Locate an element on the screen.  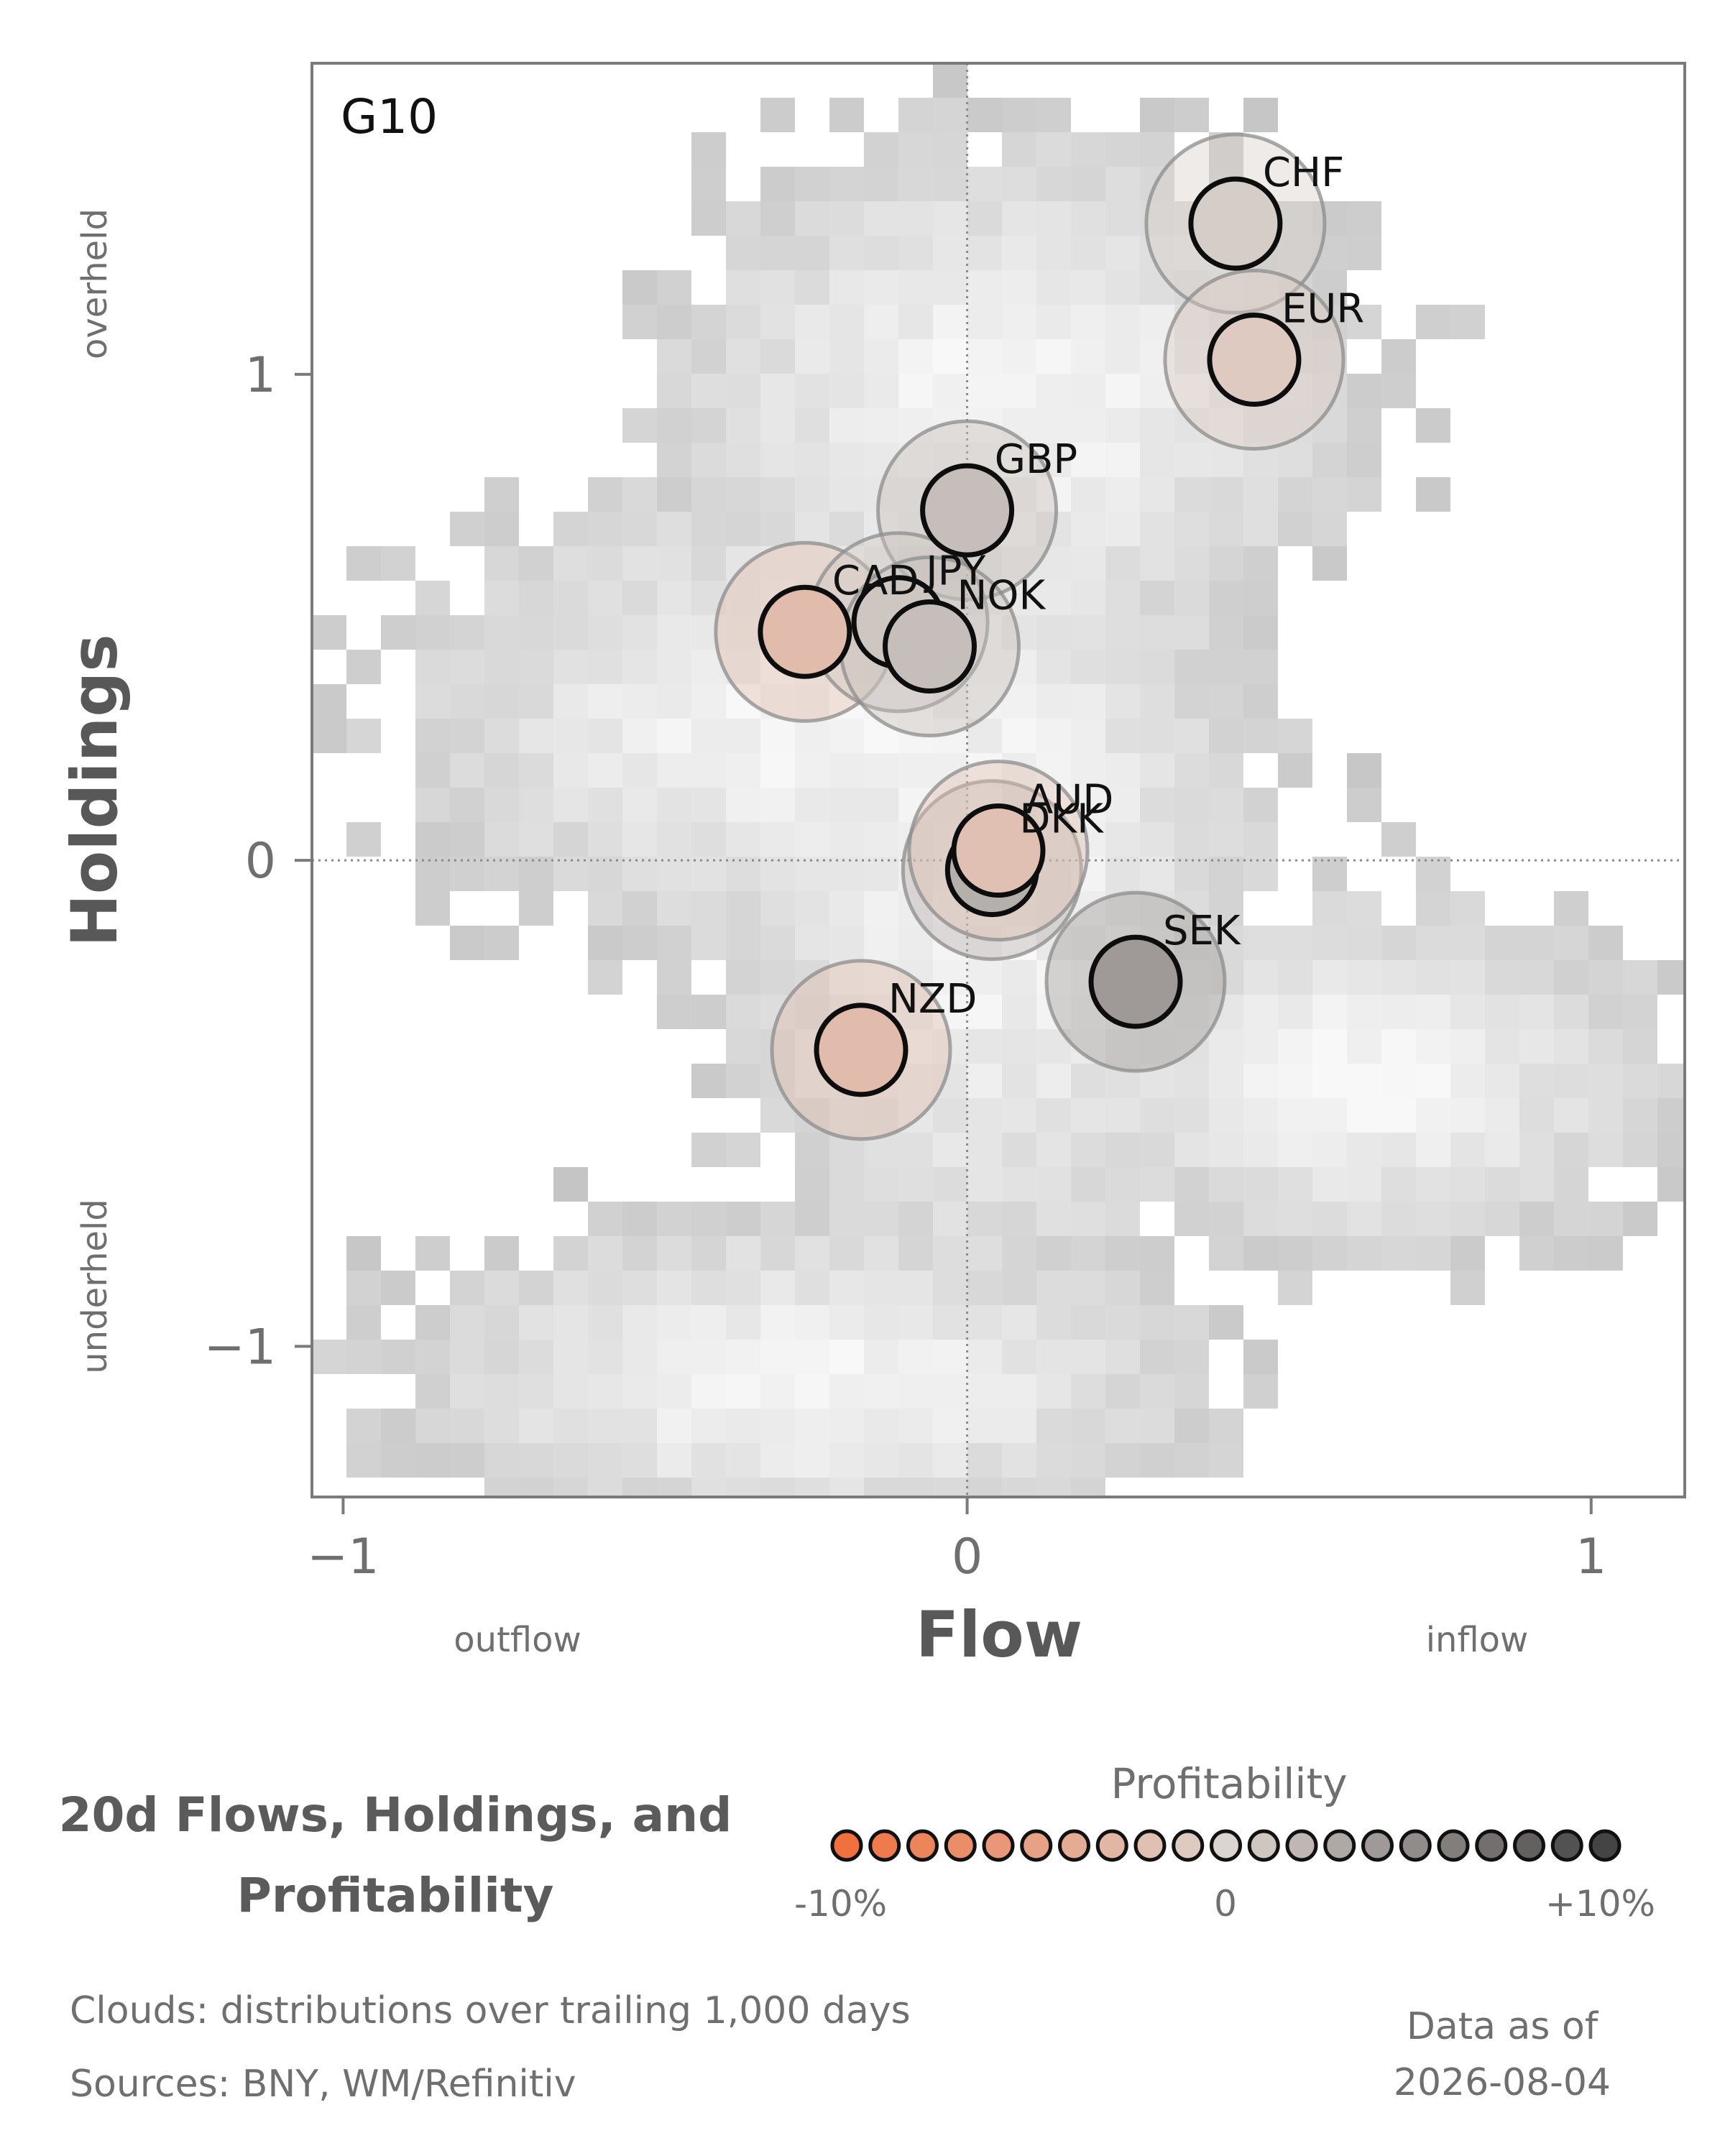
colorbar-title: Profitability is located at coordinates (1229, 1784).